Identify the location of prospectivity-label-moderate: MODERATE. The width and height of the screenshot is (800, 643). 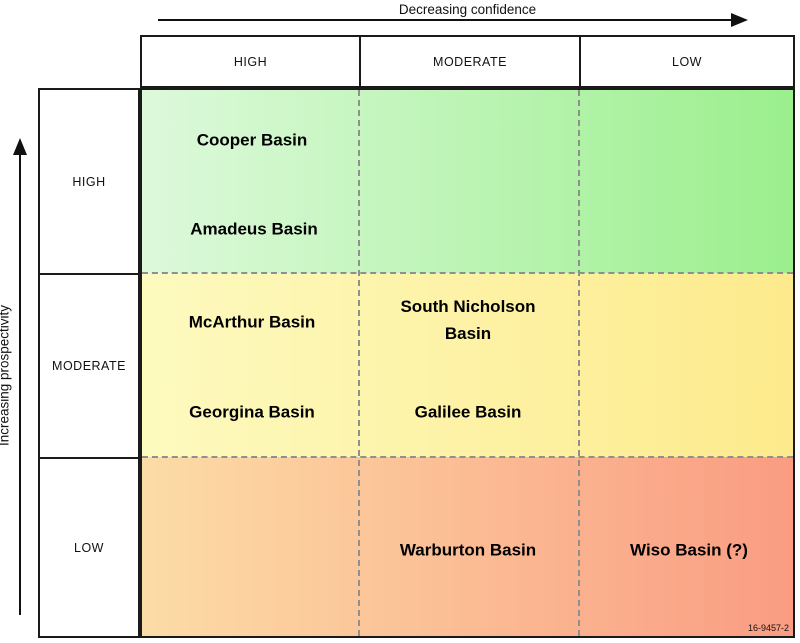
(89, 365).